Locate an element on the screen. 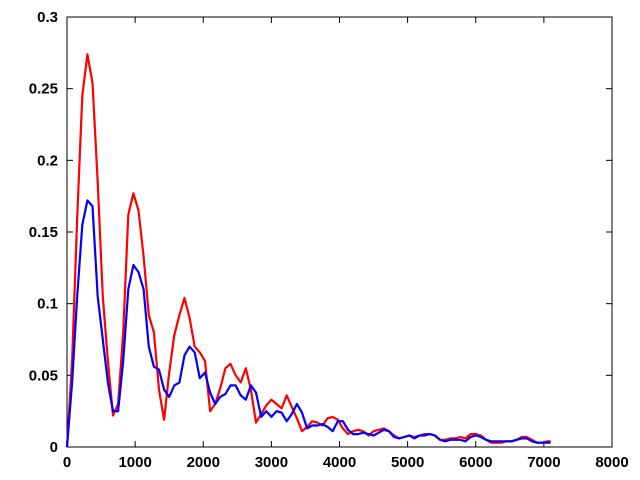 This screenshot has width=640, height=480. y-tick-label: 0.3 is located at coordinates (47, 17).